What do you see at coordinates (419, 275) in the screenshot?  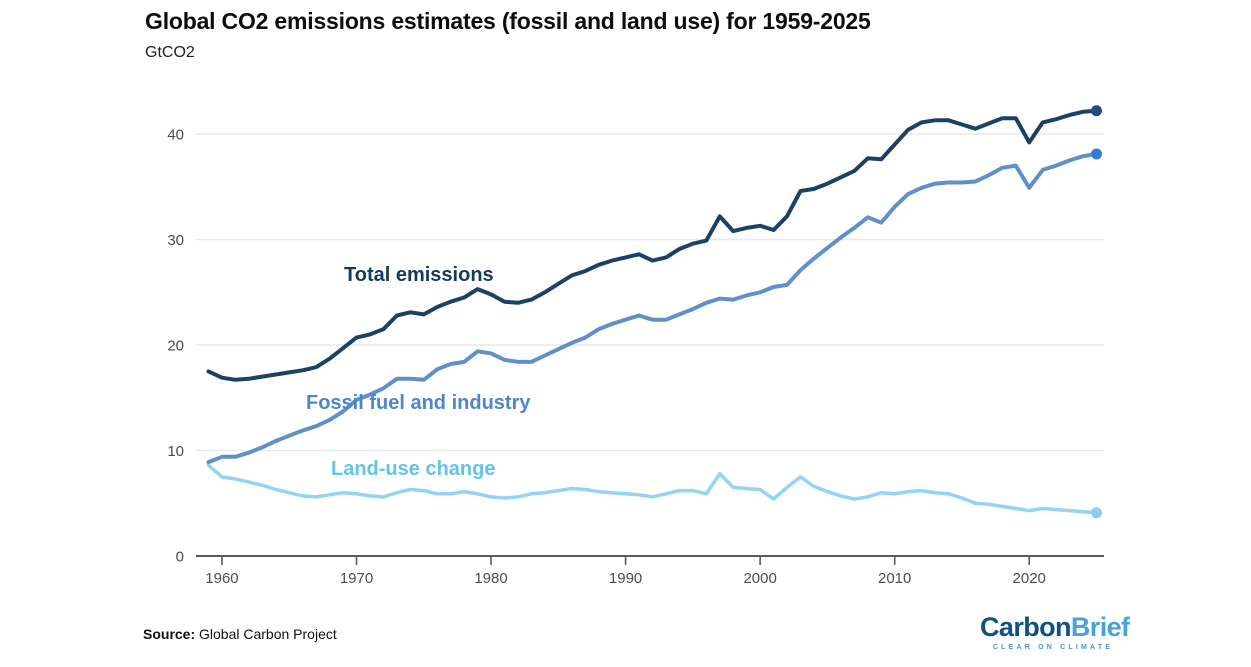 I see `series-label-total-emissions: Total emissions` at bounding box center [419, 275].